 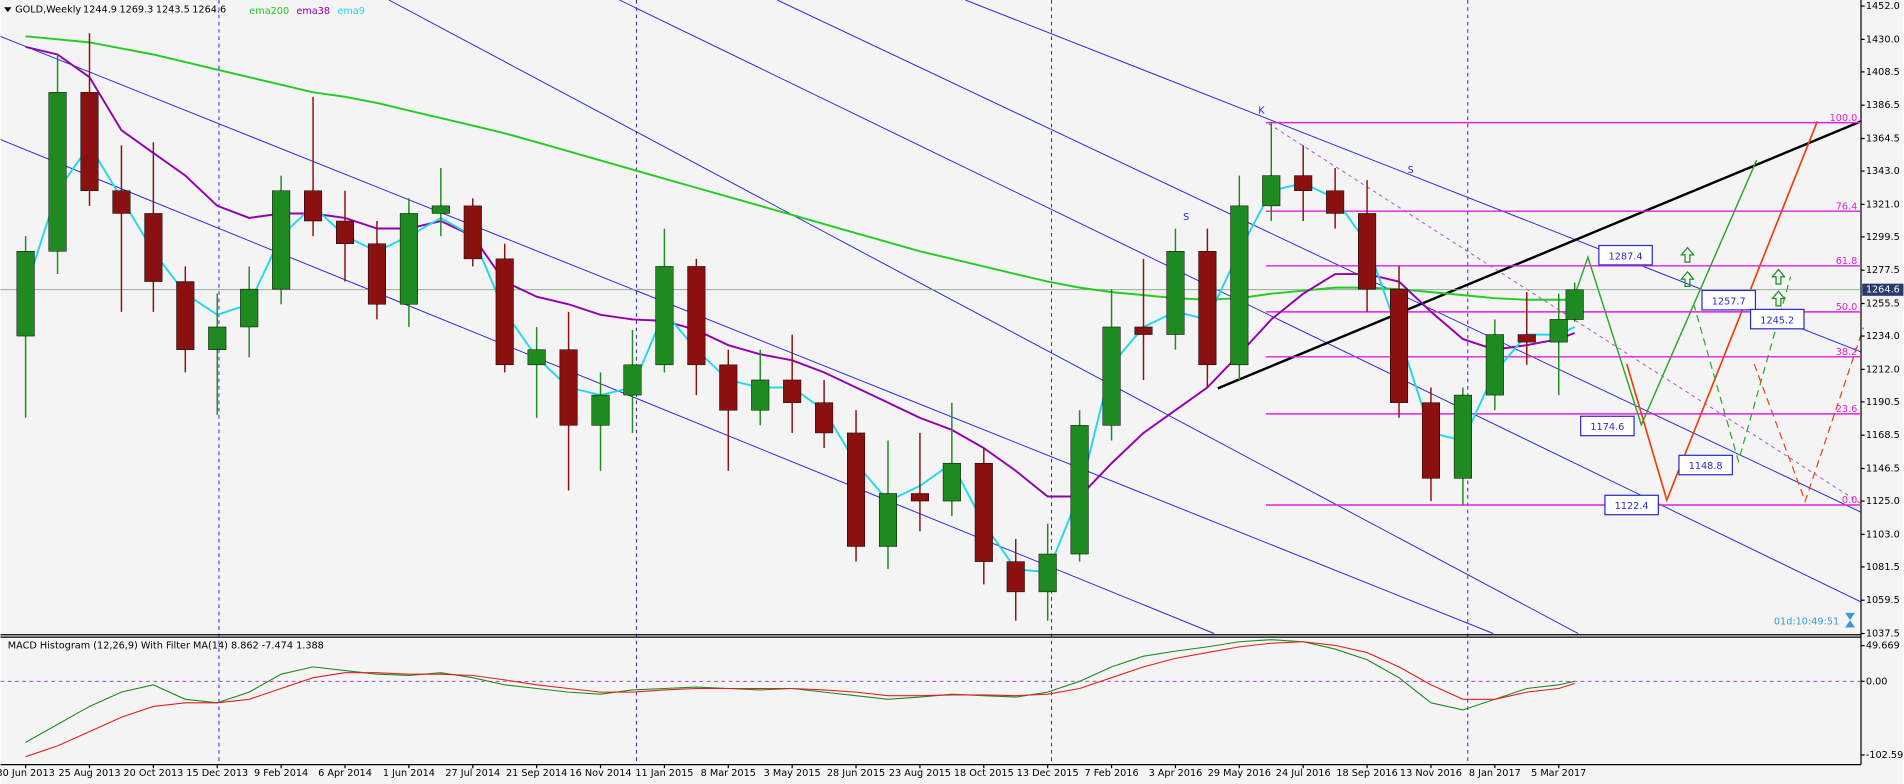 What do you see at coordinates (800, 691) in the screenshot?
I see `macd-line` at bounding box center [800, 691].